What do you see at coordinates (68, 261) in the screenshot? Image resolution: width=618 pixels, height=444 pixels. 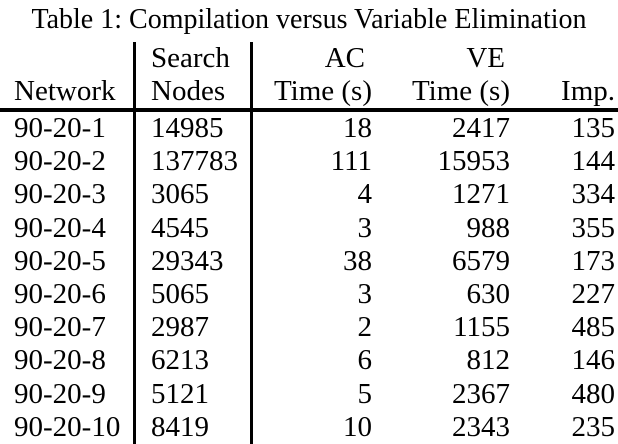 I see `table-cell-network: 90-20-5` at bounding box center [68, 261].